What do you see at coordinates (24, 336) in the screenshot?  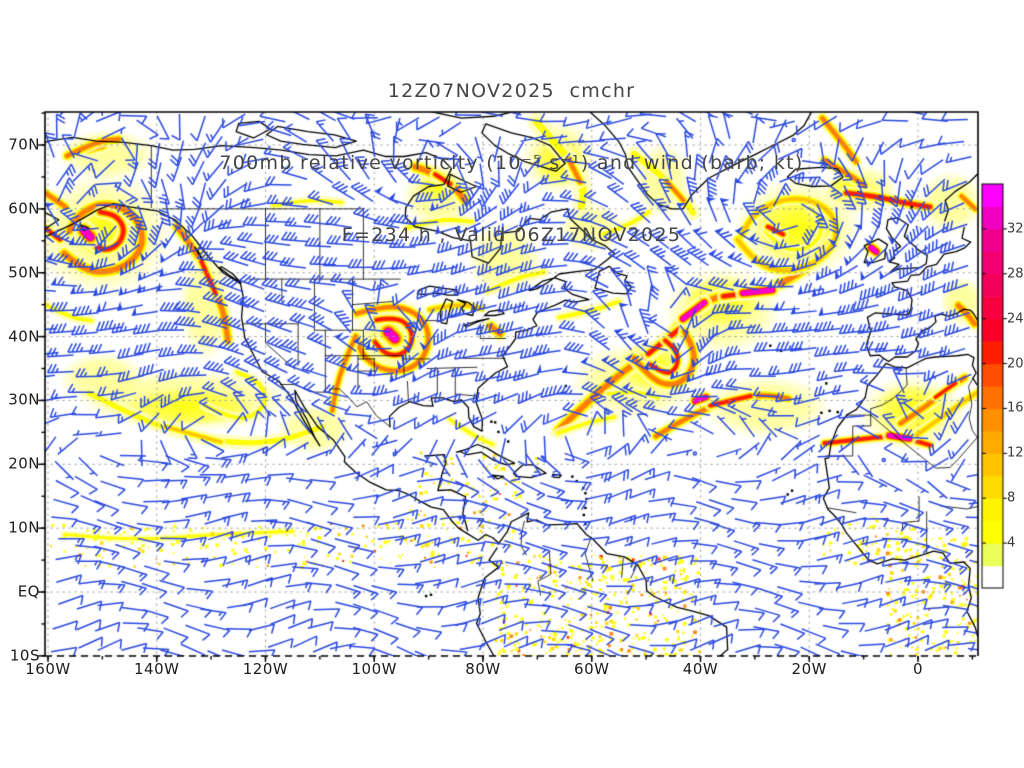 I see `y-axis-tick-label: 40N` at bounding box center [24, 336].